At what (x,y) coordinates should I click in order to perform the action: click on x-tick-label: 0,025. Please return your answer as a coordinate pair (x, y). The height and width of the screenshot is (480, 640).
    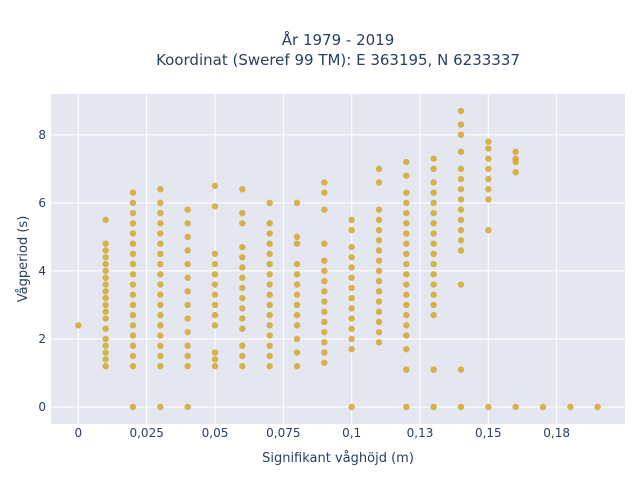
    Looking at the image, I should click on (146, 433).